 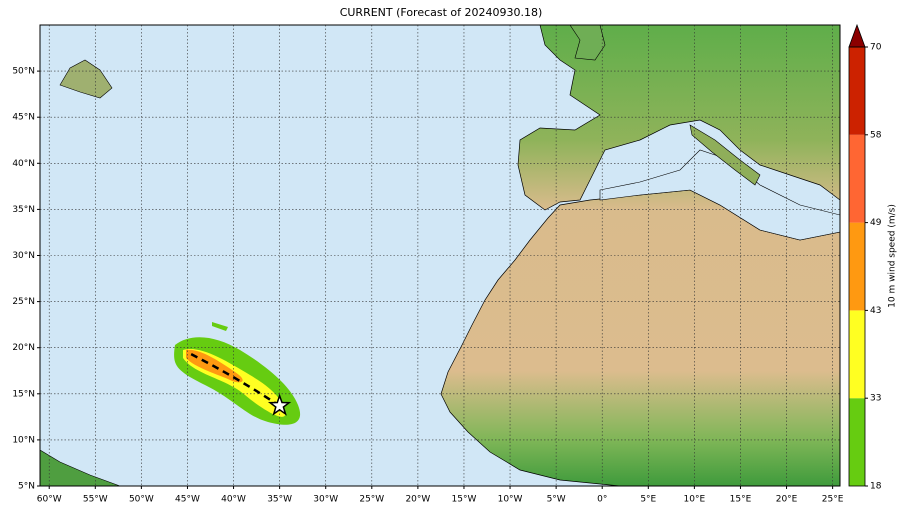 I want to click on colorbar-tick-label: 58, so click(x=876, y=135).